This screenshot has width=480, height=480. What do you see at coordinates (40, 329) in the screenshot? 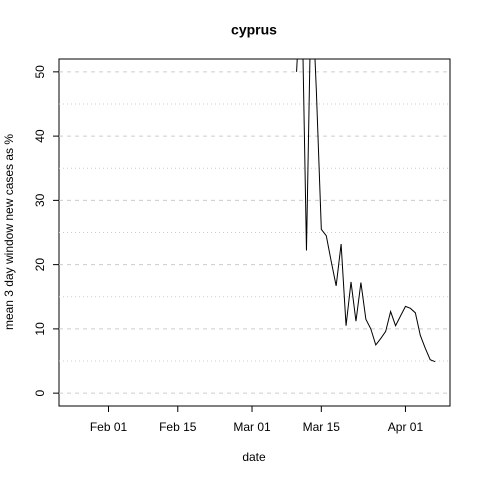
I see `y-tick-label: 10` at bounding box center [40, 329].